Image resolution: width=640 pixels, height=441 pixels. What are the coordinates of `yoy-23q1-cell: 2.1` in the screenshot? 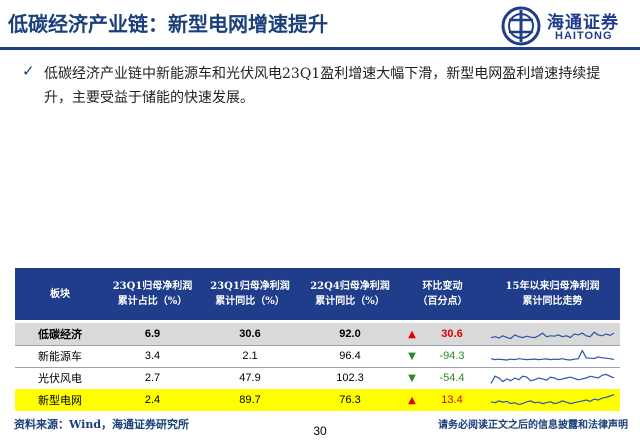 It's located at (250, 356).